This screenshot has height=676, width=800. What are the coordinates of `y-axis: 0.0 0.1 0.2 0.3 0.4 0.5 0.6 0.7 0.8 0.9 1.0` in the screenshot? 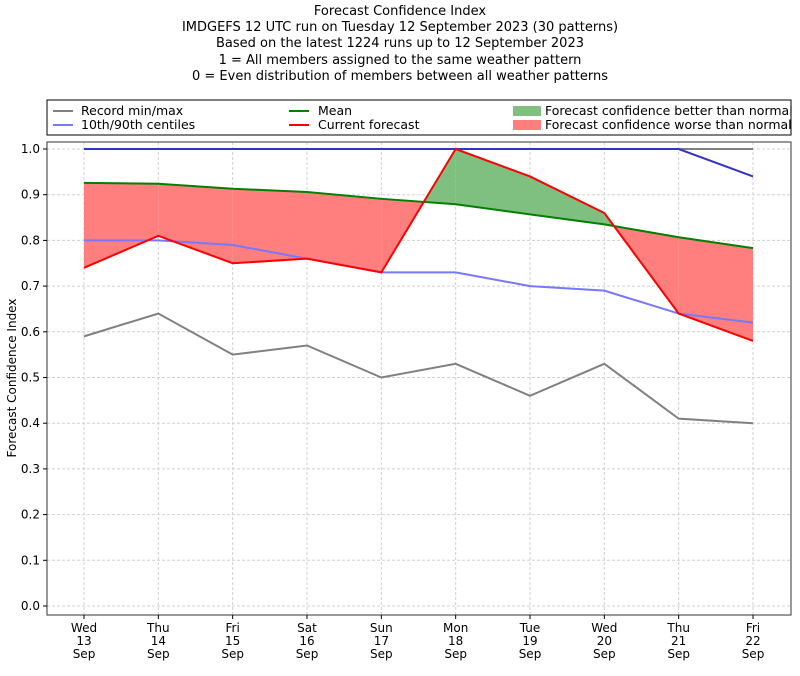 It's located at (34, 377).